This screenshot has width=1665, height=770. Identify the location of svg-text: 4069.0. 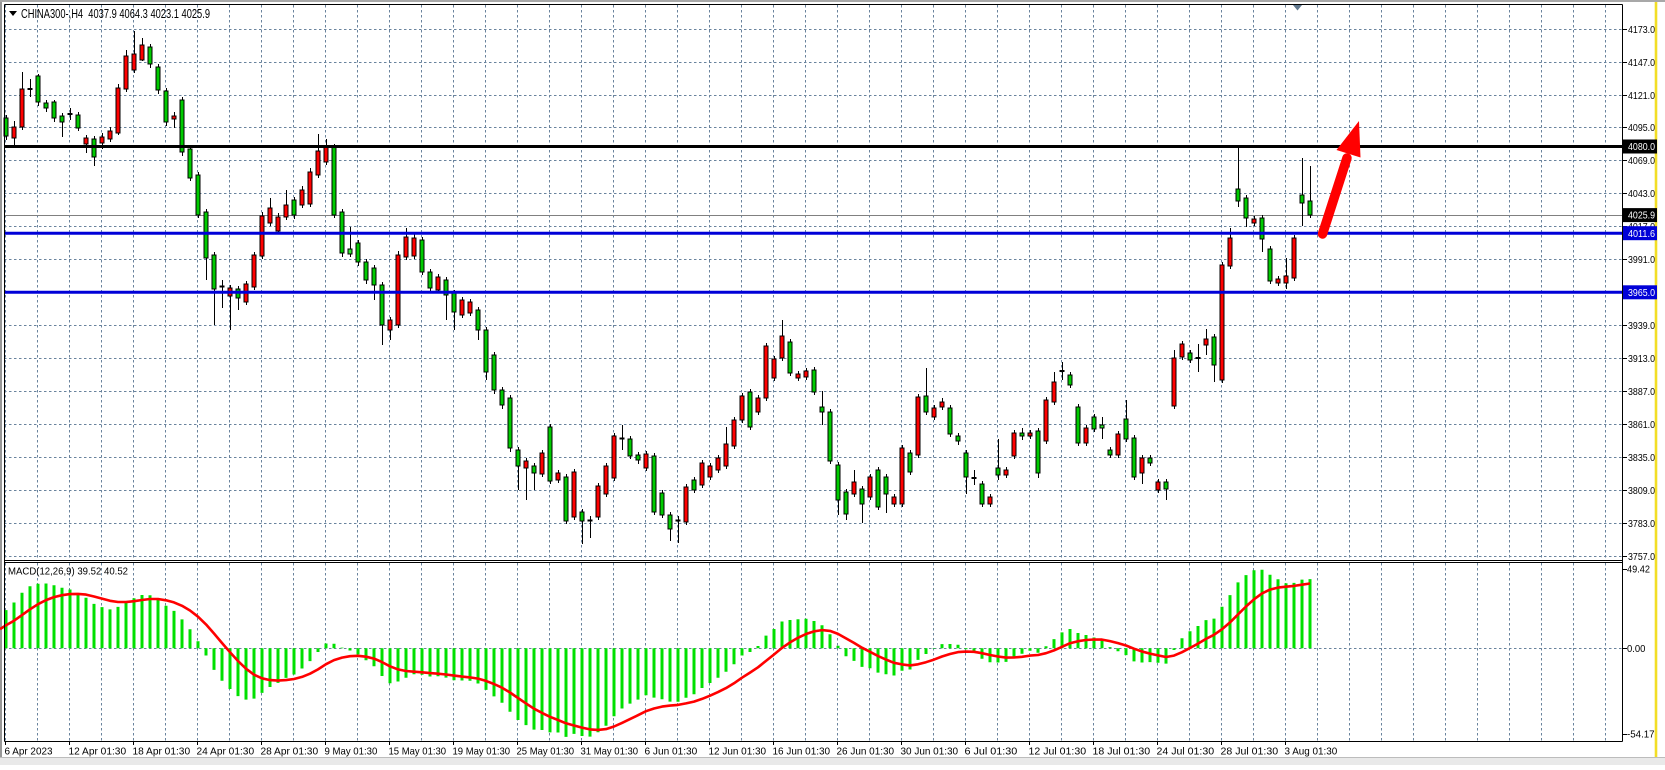
(1641, 161).